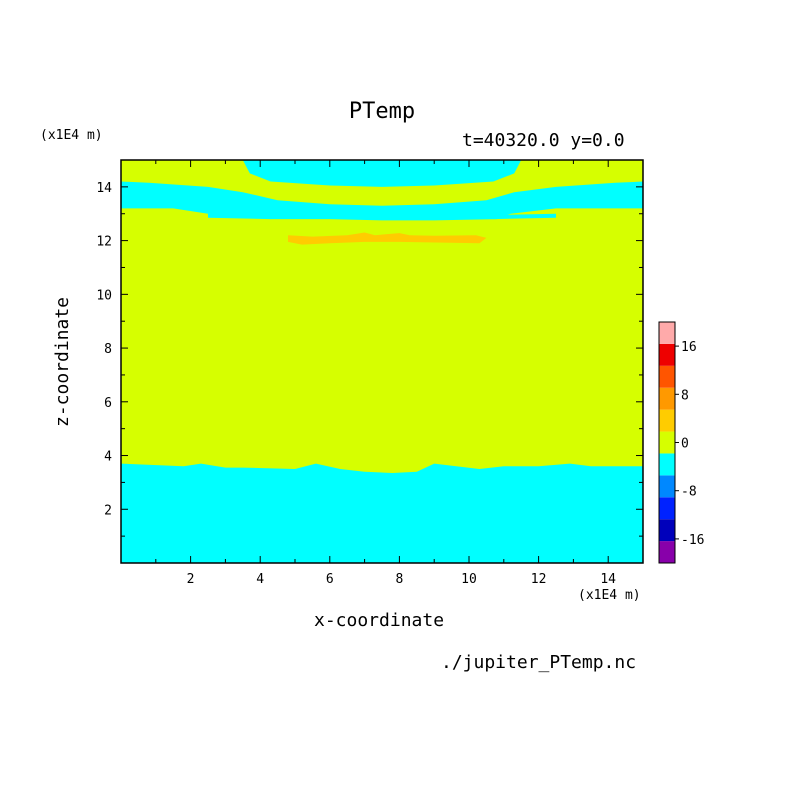 The image size is (804, 804). Describe the element at coordinates (104, 295) in the screenshot. I see `y-tick-label: 10` at that location.